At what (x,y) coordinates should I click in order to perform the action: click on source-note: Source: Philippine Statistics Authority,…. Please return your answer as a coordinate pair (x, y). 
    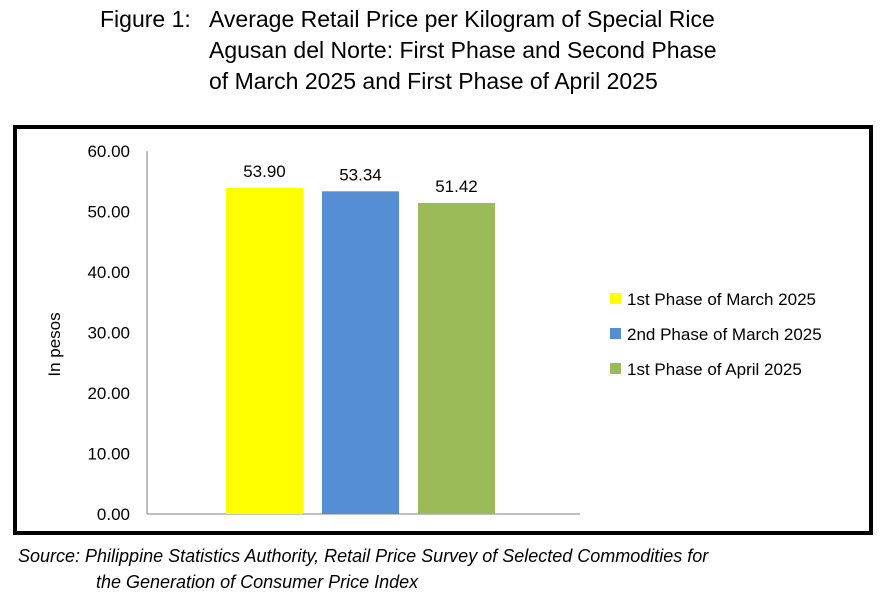
    Looking at the image, I should click on (448, 569).